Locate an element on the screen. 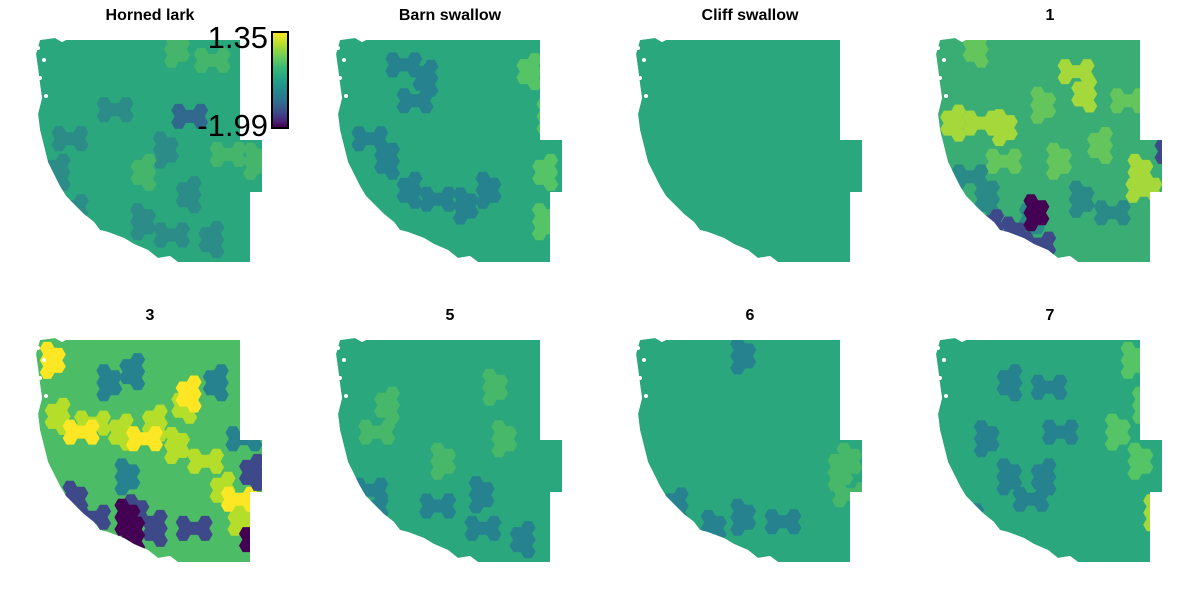 Image resolution: width=1200 pixels, height=600 pixels. panel-title: 5 is located at coordinates (450, 315).